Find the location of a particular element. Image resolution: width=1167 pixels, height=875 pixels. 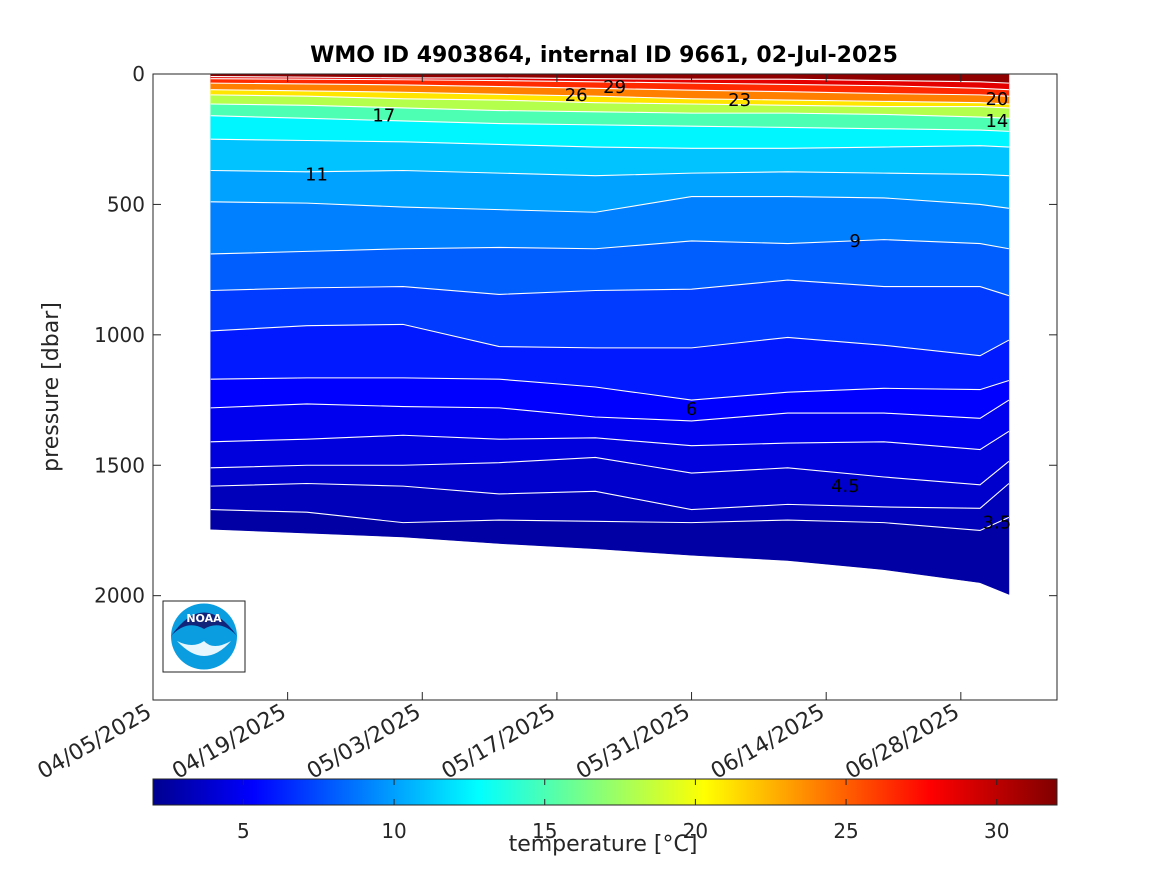

y-tick-label: 500 is located at coordinates (126, 204).